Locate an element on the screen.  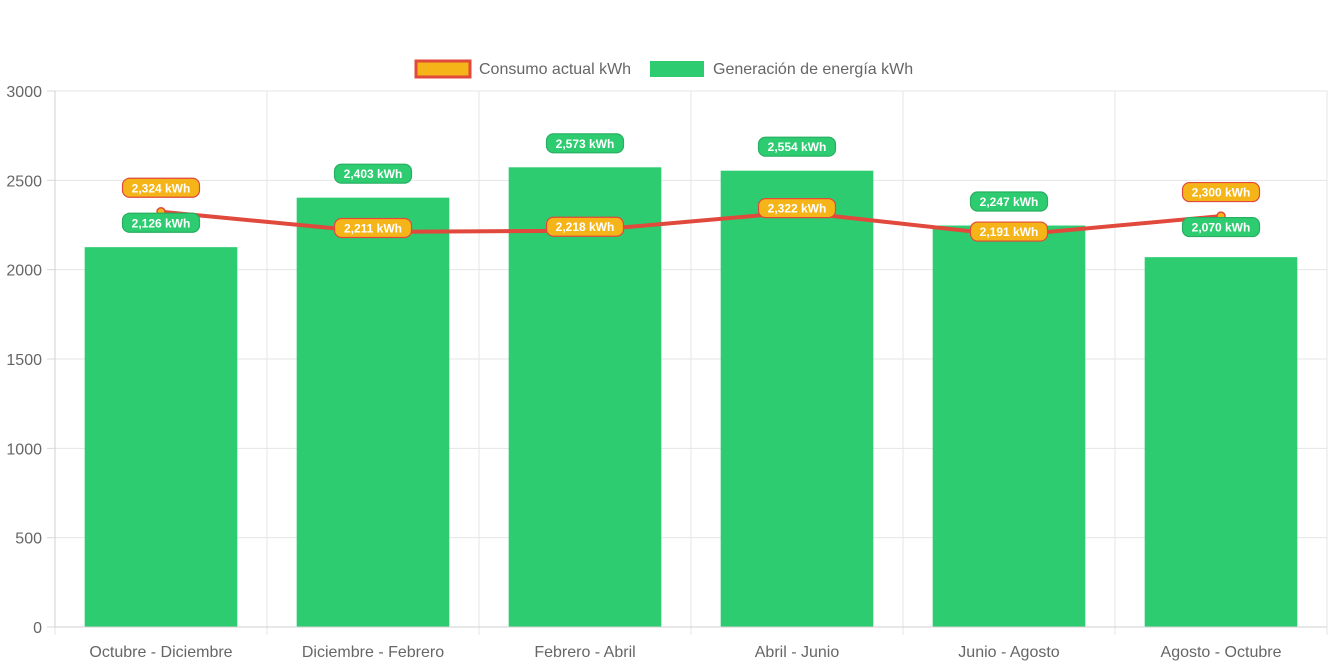
x-tick-label: Diciembre - Febrero is located at coordinates (373, 652).